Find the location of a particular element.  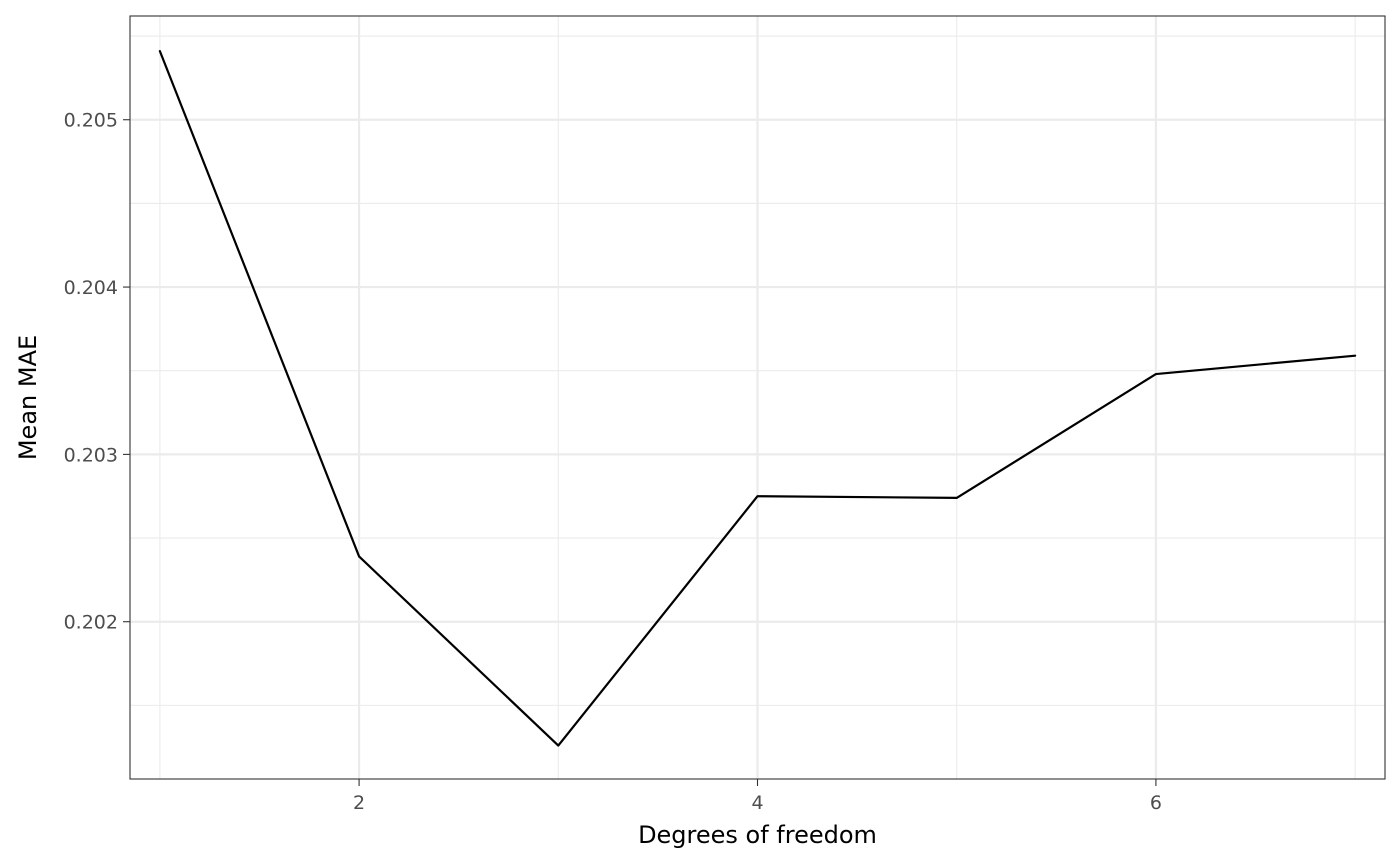

y-tick-label: 0.203 is located at coordinates (91, 455).